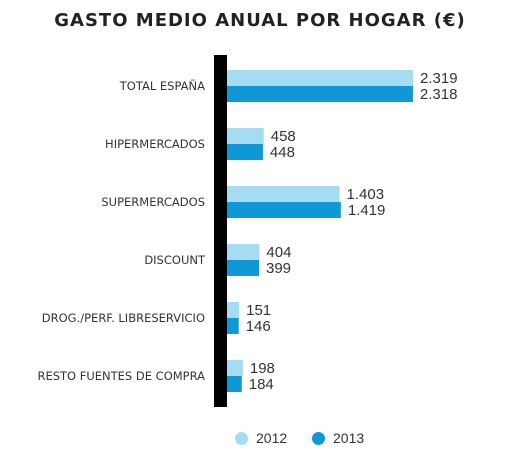  What do you see at coordinates (220, 231) in the screenshot?
I see `y-axis-line` at bounding box center [220, 231].